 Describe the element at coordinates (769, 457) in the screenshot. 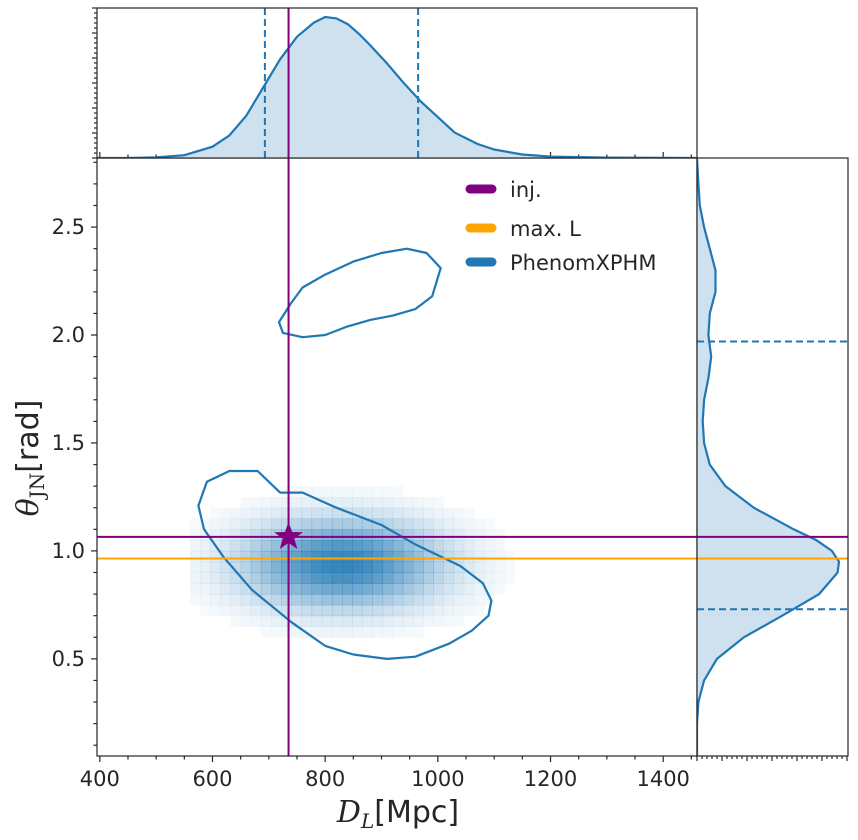

I see `right-marginal-curve` at that location.